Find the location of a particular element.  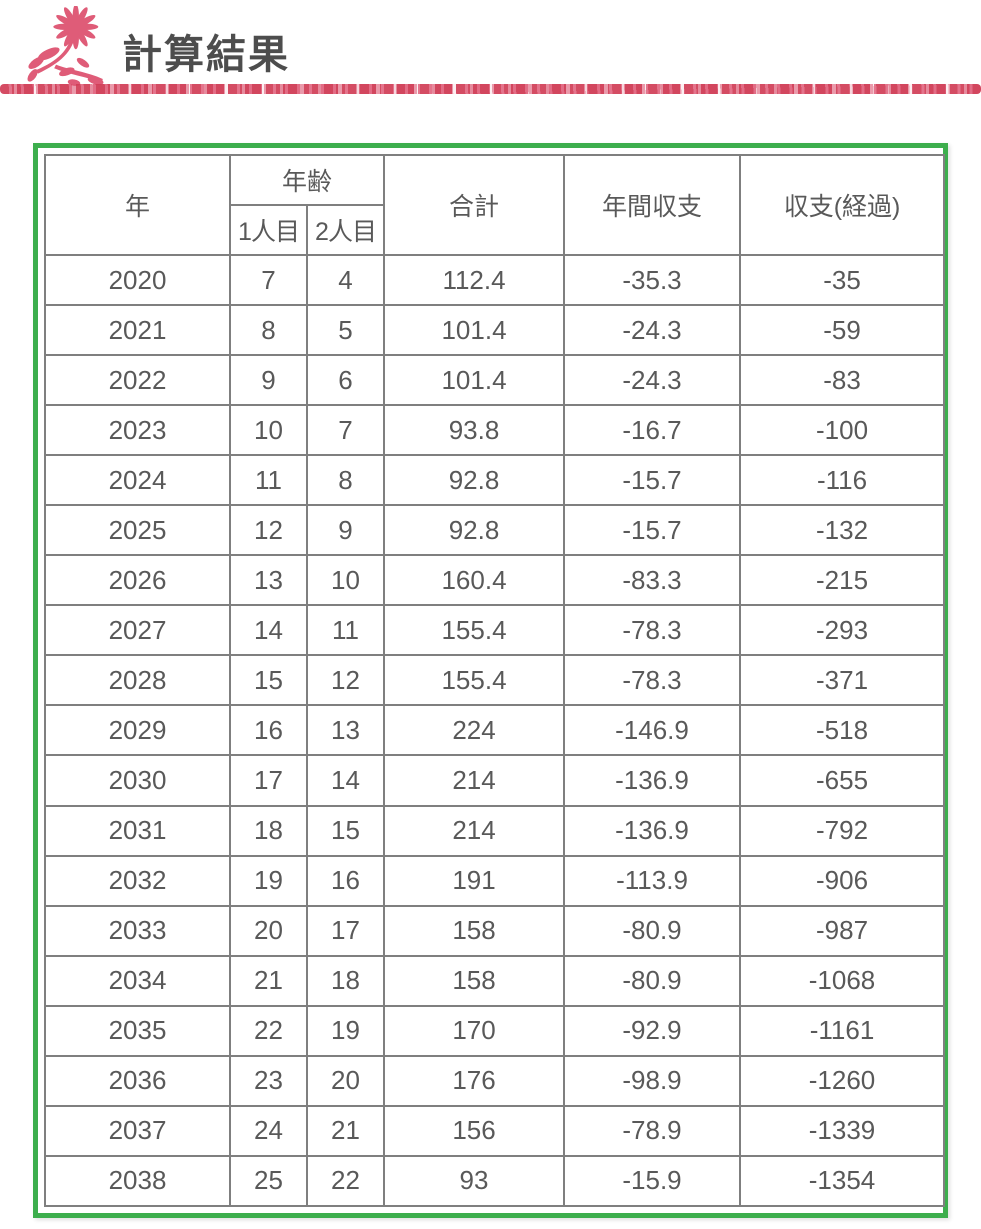

annual-balance-cell: -35.3 is located at coordinates (652, 280).